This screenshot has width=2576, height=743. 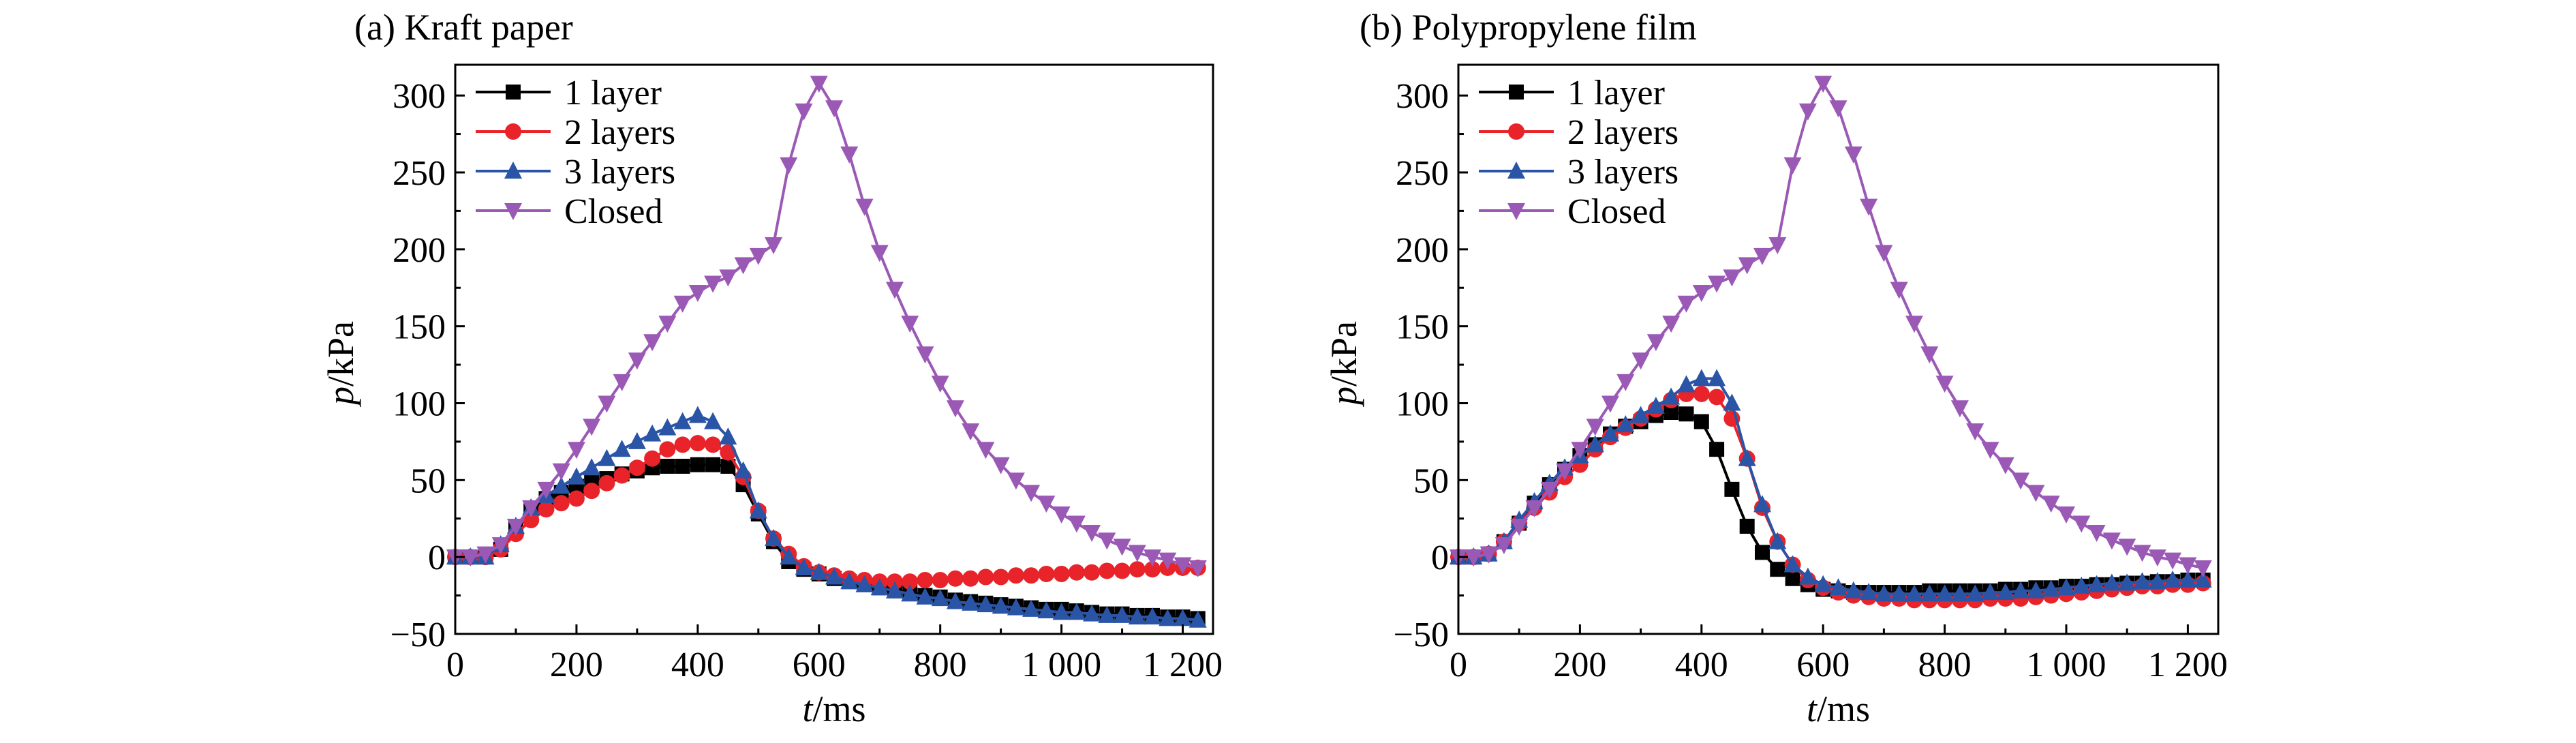 I want to click on y-tick-label: −50, so click(x=418, y=635).